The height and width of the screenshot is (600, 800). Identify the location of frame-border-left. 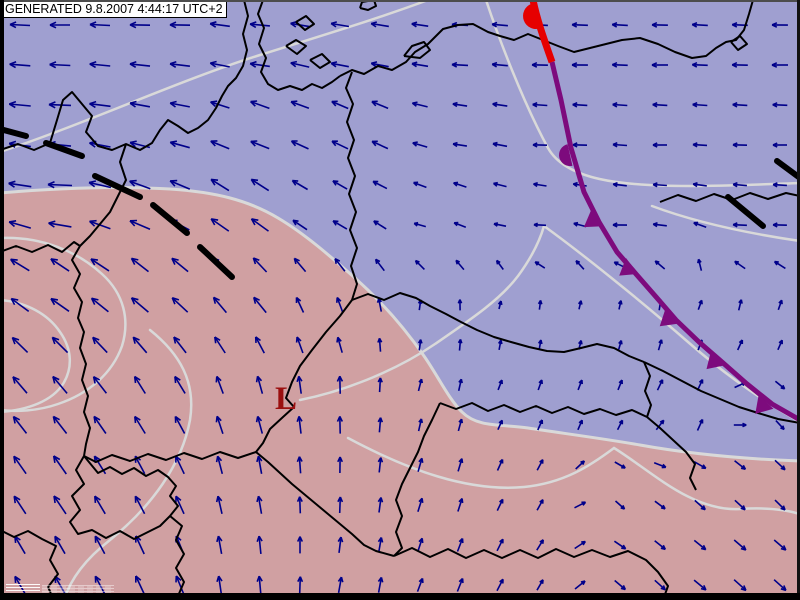
(2, 300).